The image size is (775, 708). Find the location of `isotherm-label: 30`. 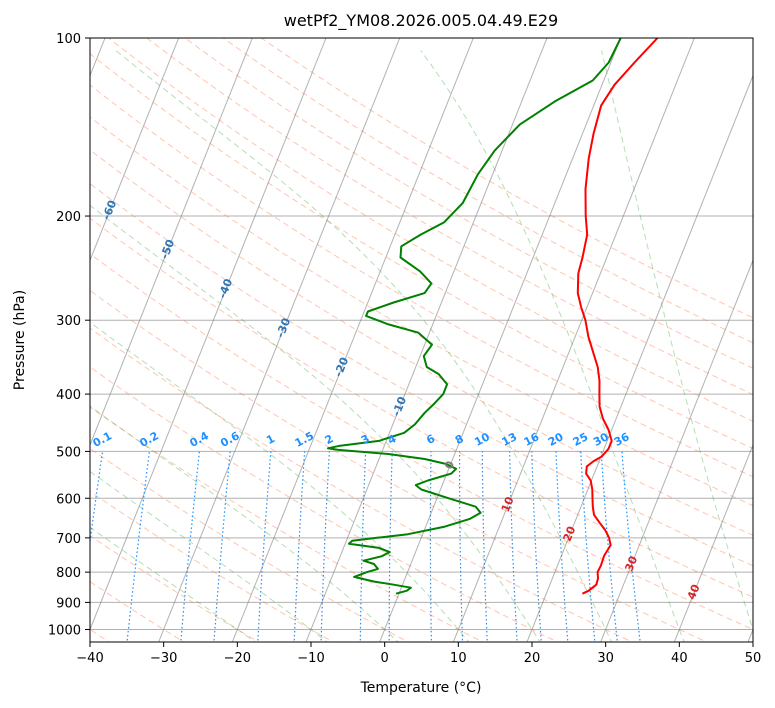

isotherm-label: 30 is located at coordinates (631, 563).